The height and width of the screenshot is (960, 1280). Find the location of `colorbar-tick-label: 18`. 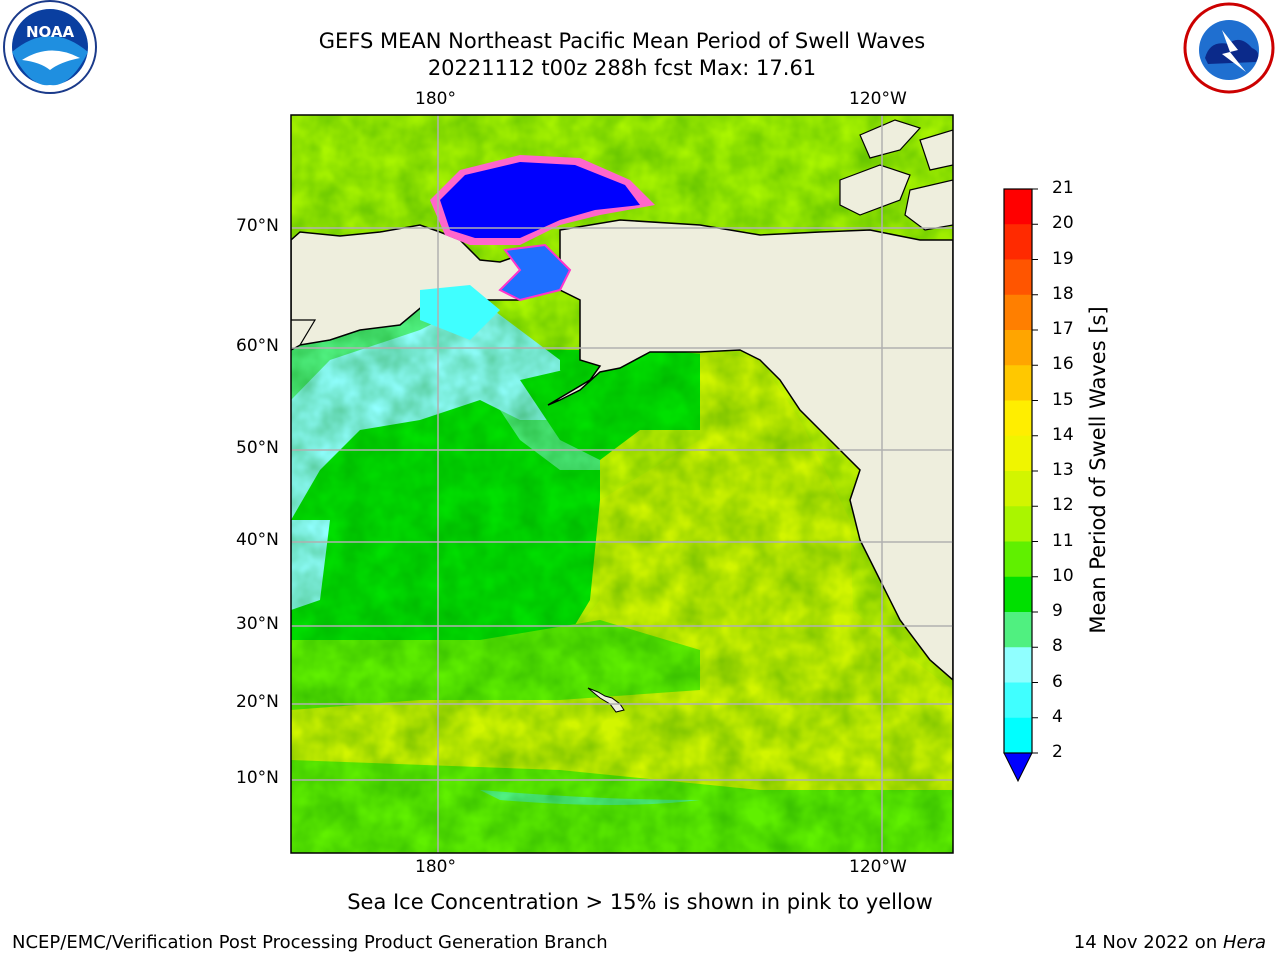

colorbar-tick-label: 18 is located at coordinates (1063, 293).